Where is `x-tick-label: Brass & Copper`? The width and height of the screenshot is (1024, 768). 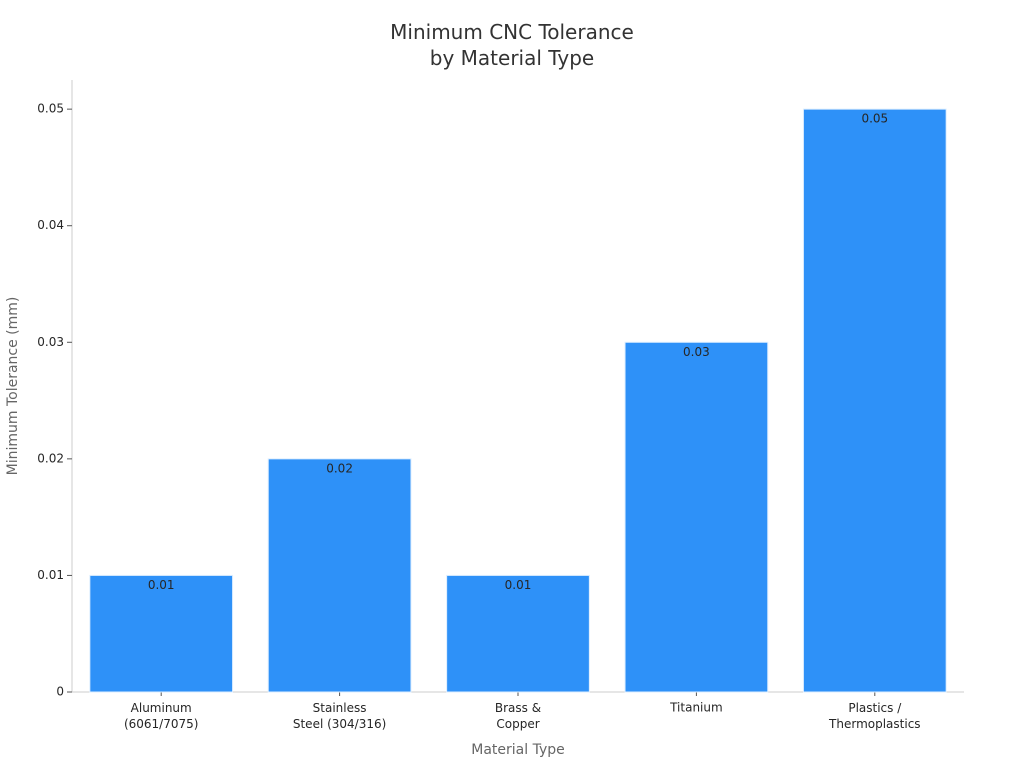
x-tick-label: Brass & Copper is located at coordinates (518, 716).